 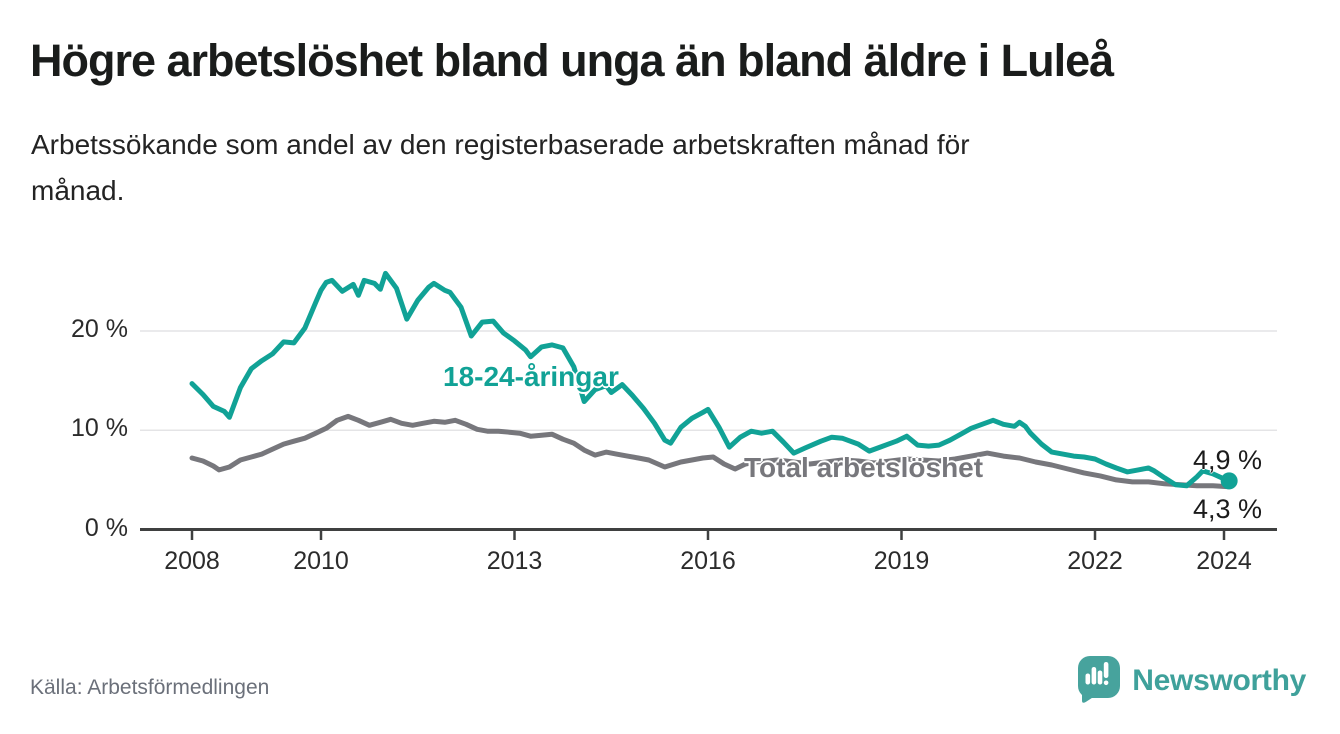 What do you see at coordinates (1099, 679) in the screenshot?
I see `newsworthy-logo-icon` at bounding box center [1099, 679].